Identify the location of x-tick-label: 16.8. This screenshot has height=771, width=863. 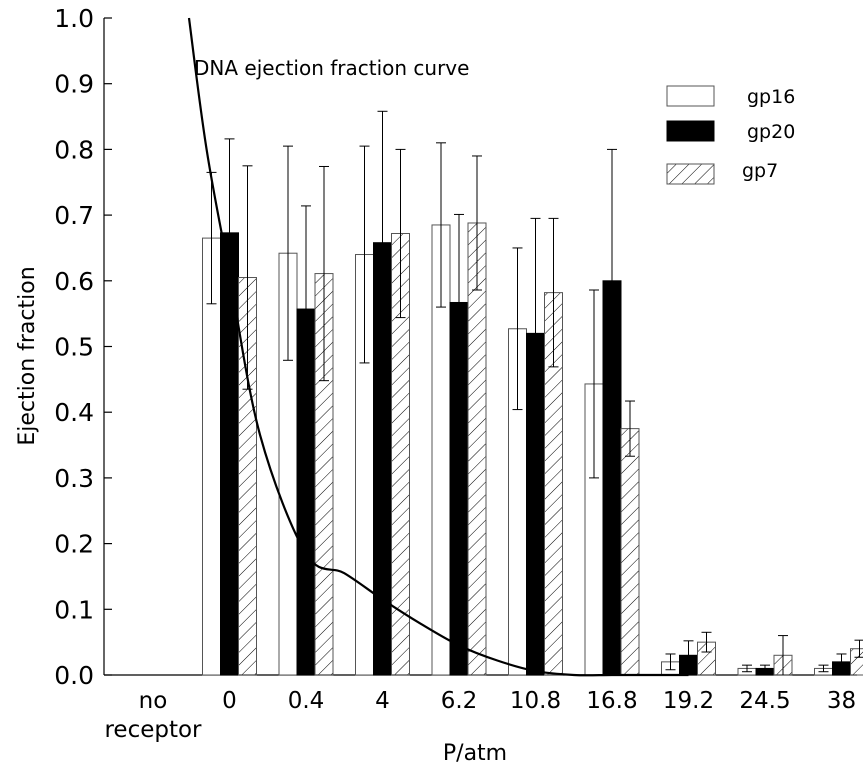
(611, 701).